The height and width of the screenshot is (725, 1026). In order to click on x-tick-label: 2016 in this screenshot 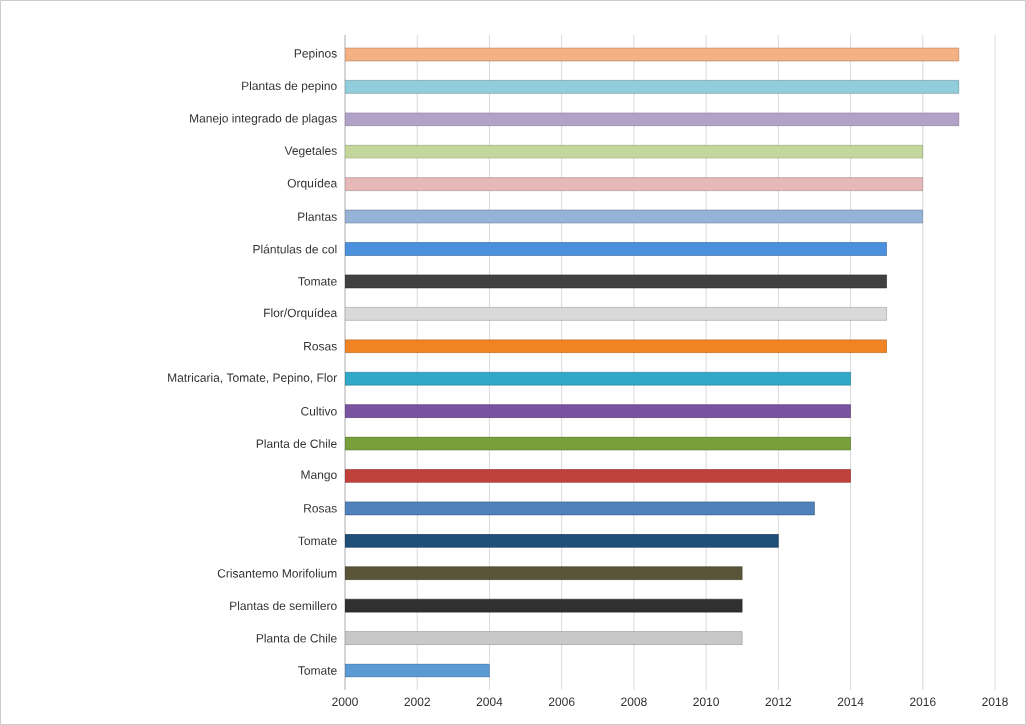, I will do `click(923, 702)`.